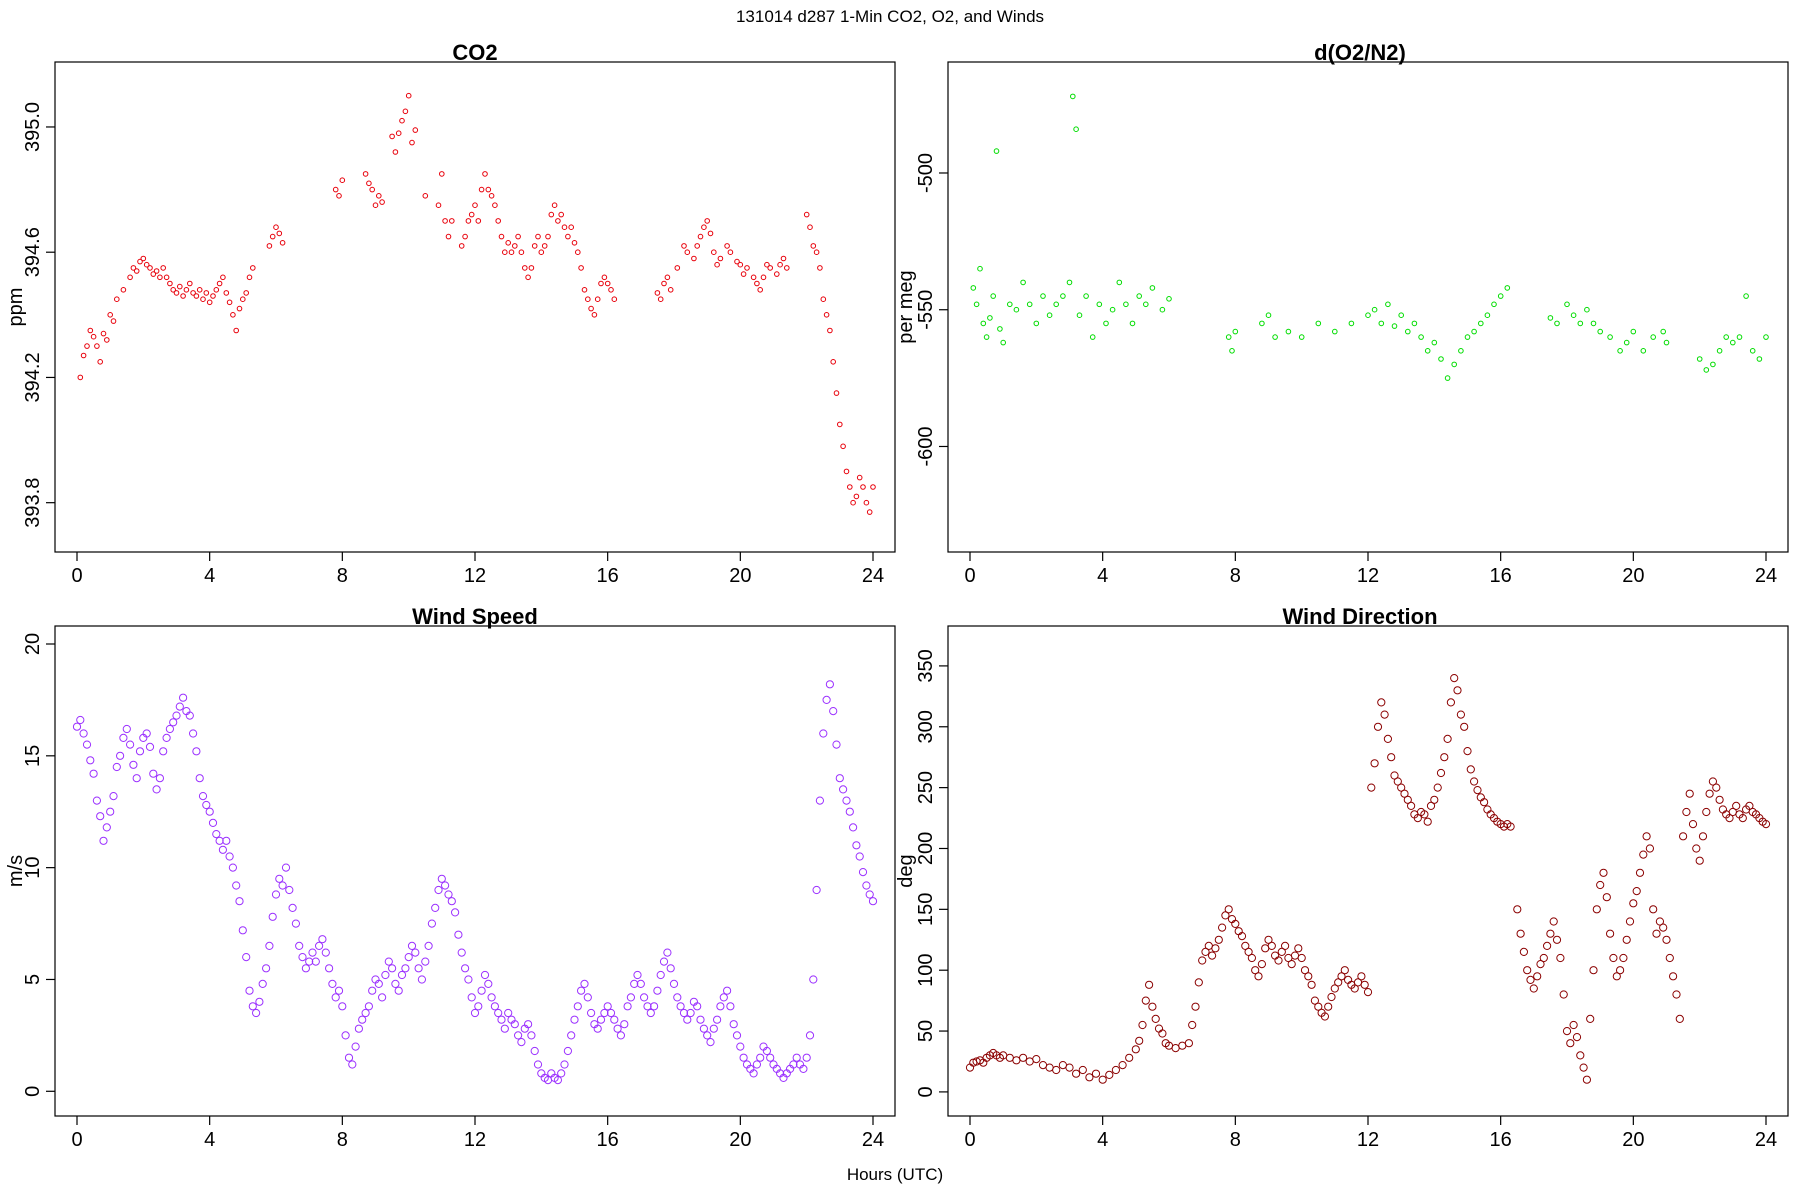 Image resolution: width=1800 pixels, height=1200 pixels. I want to click on y-tick-label: 350, so click(926, 665).